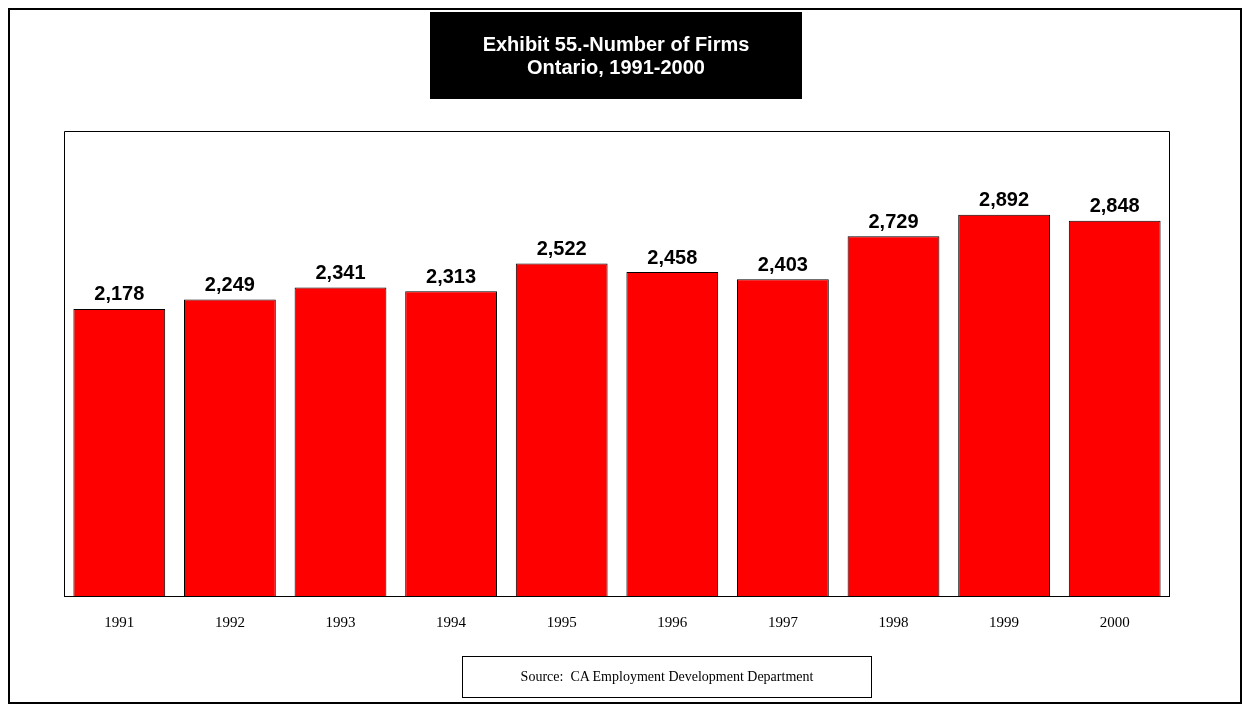 Image resolution: width=1250 pixels, height=712 pixels. Describe the element at coordinates (229, 284) in the screenshot. I see `data-label: 2,249` at that location.